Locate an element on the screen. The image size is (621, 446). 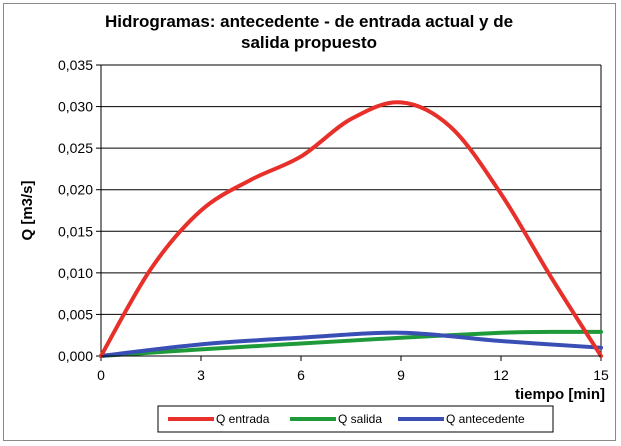
legend-label: Q entrada is located at coordinates (243, 419).